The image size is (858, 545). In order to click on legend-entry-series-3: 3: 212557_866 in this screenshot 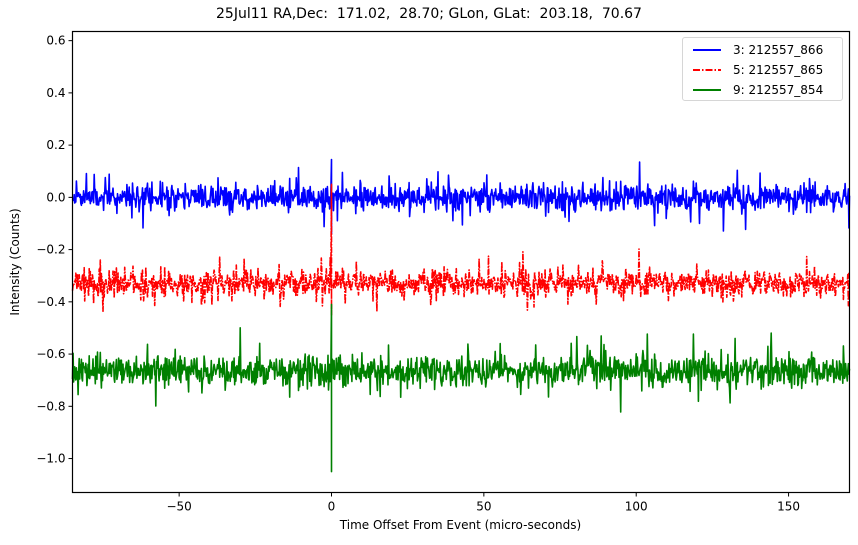, I will do `click(753, 50)`.